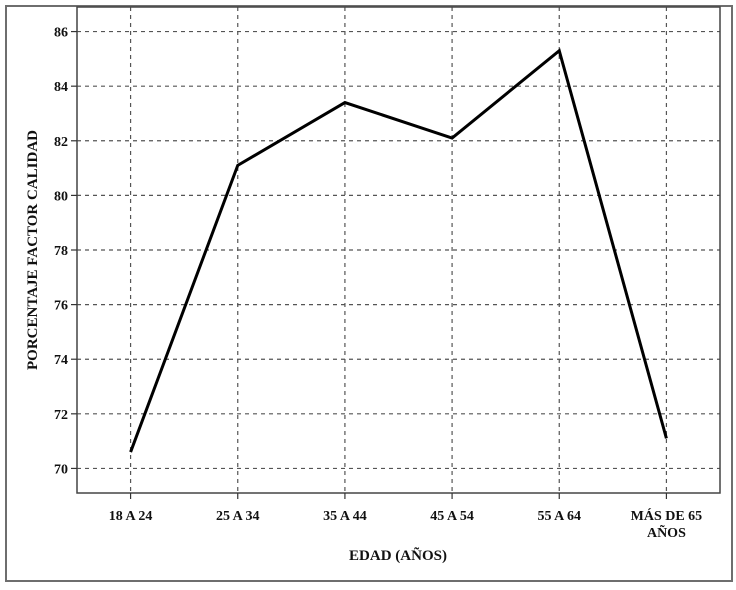  What do you see at coordinates (61, 87) in the screenshot?
I see `y-tick-label: 84` at bounding box center [61, 87].